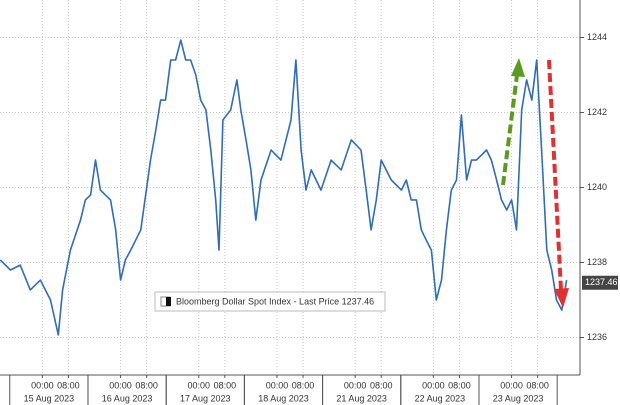 This screenshot has height=405, width=620. Describe the element at coordinates (440, 398) in the screenshot. I see `date-label: 22 Aug 2023` at that location.